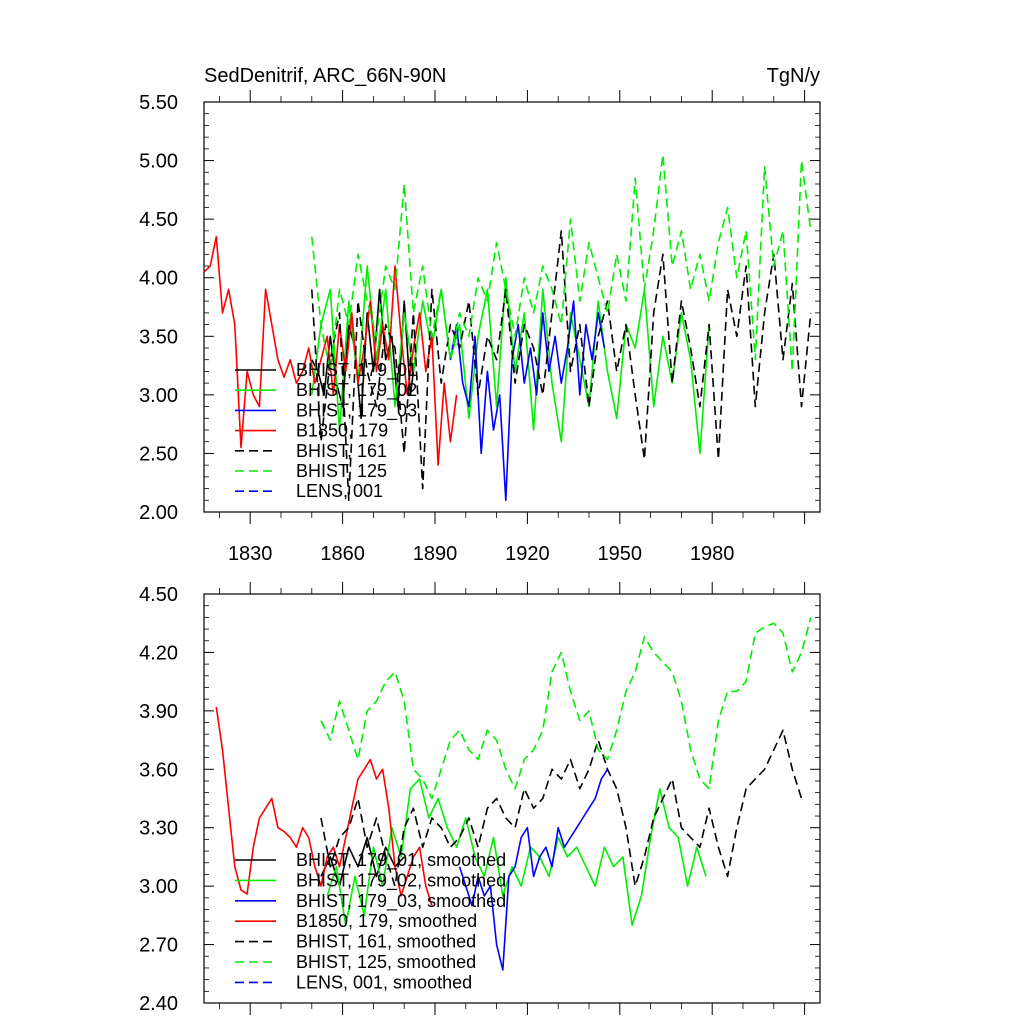  Describe the element at coordinates (158, 829) in the screenshot. I see `bottom-y-tick-label: 3.30` at that location.